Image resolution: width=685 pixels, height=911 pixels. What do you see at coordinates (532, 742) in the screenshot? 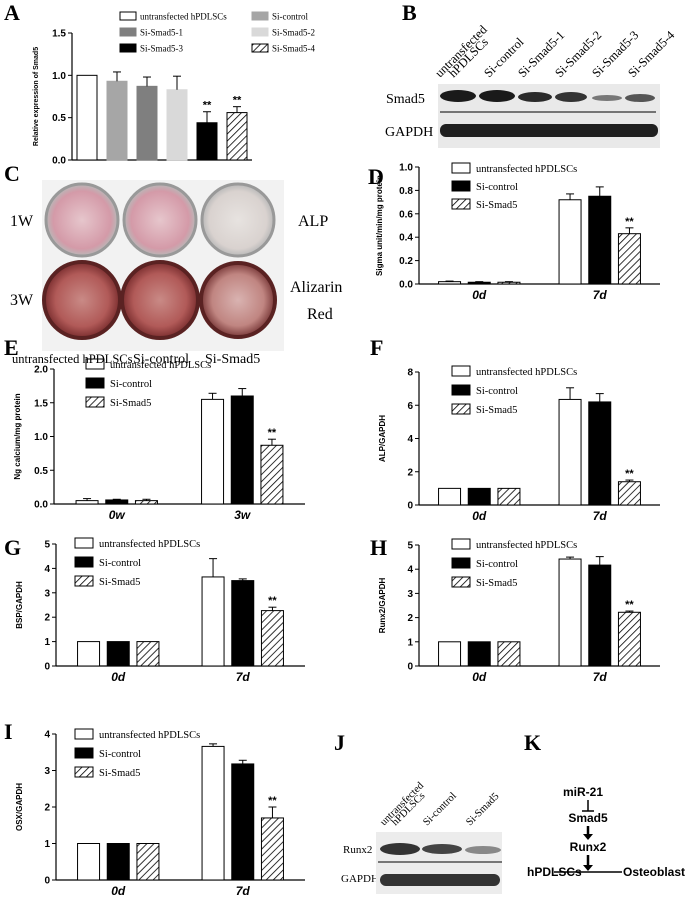
I see `panel-label-K: K` at bounding box center [532, 742].